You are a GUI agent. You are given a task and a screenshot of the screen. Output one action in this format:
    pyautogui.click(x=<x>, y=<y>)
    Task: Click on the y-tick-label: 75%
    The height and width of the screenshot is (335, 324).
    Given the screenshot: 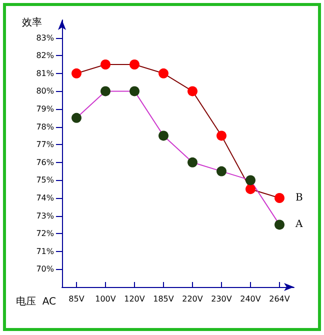 What is the action you would take?
    pyautogui.click(x=45, y=180)
    